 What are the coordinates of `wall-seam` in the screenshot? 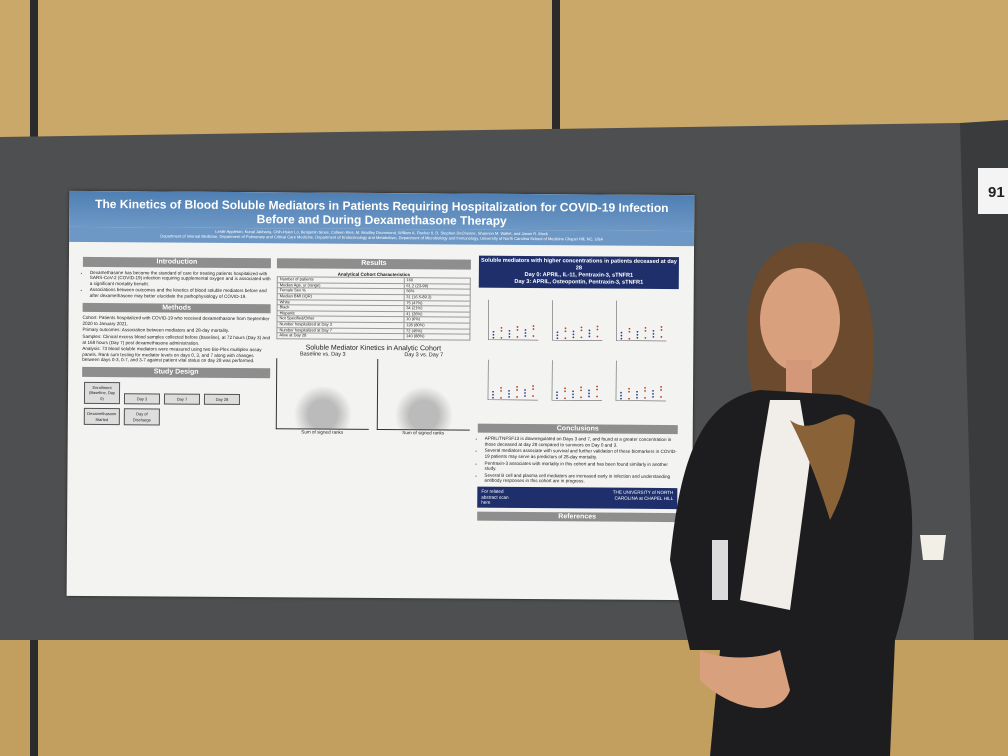 It's located at (556, 65).